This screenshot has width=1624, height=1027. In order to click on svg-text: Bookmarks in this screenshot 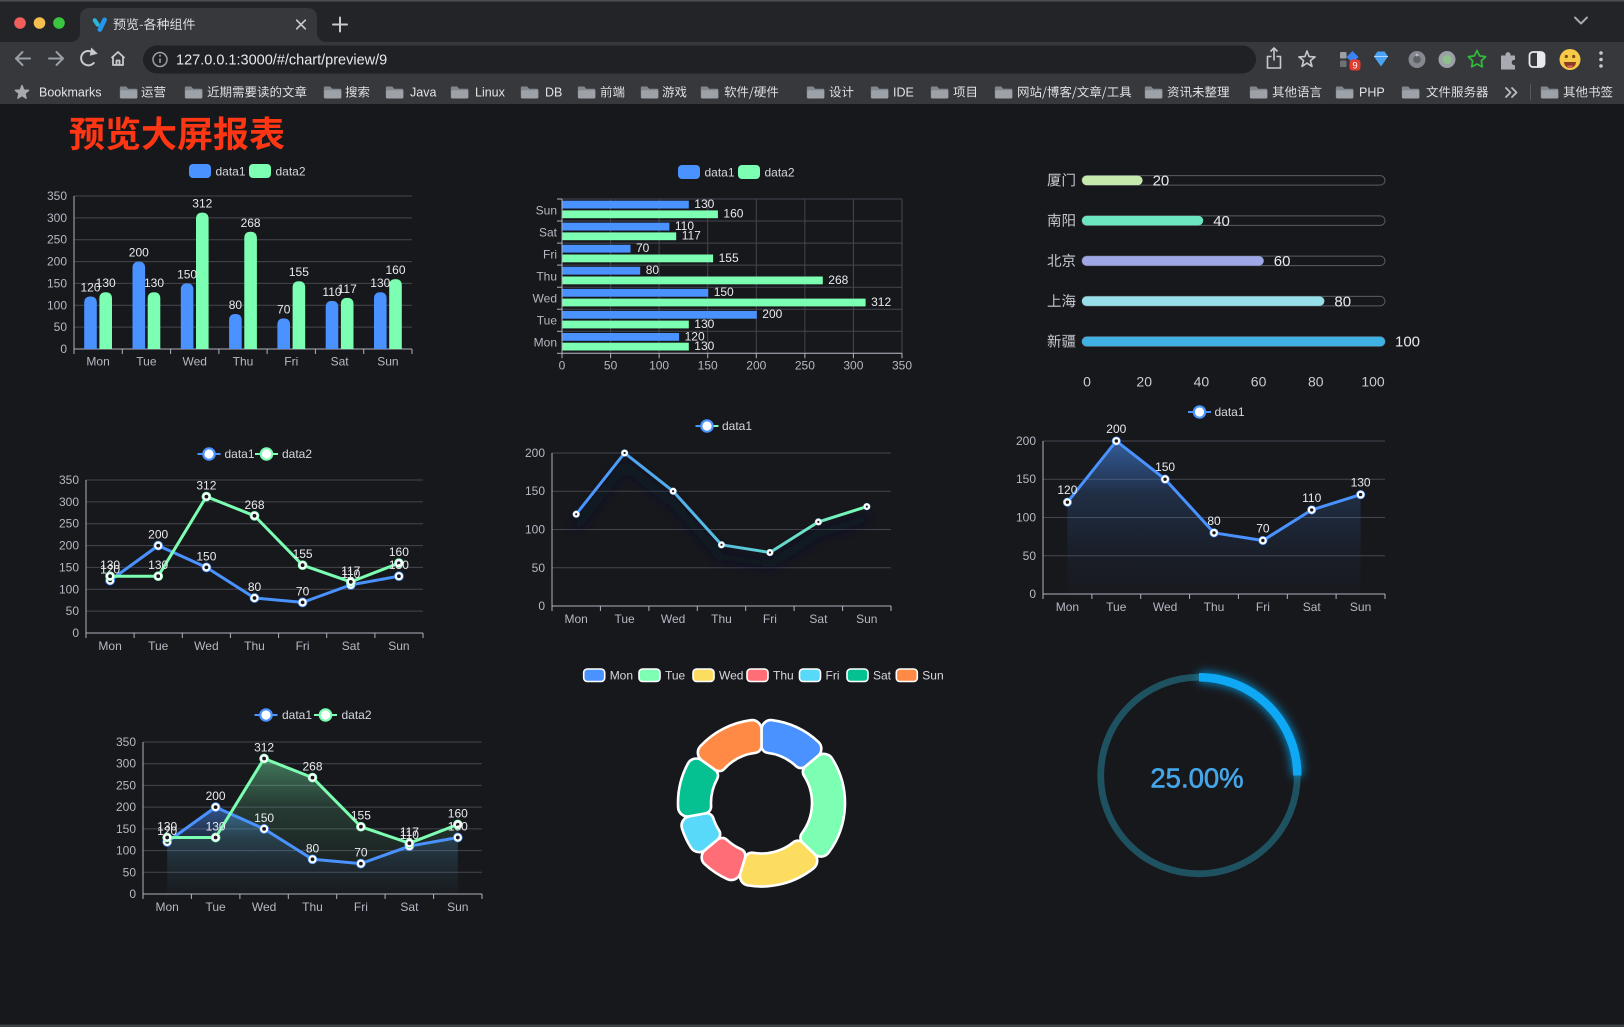, I will do `click(70, 93)`.